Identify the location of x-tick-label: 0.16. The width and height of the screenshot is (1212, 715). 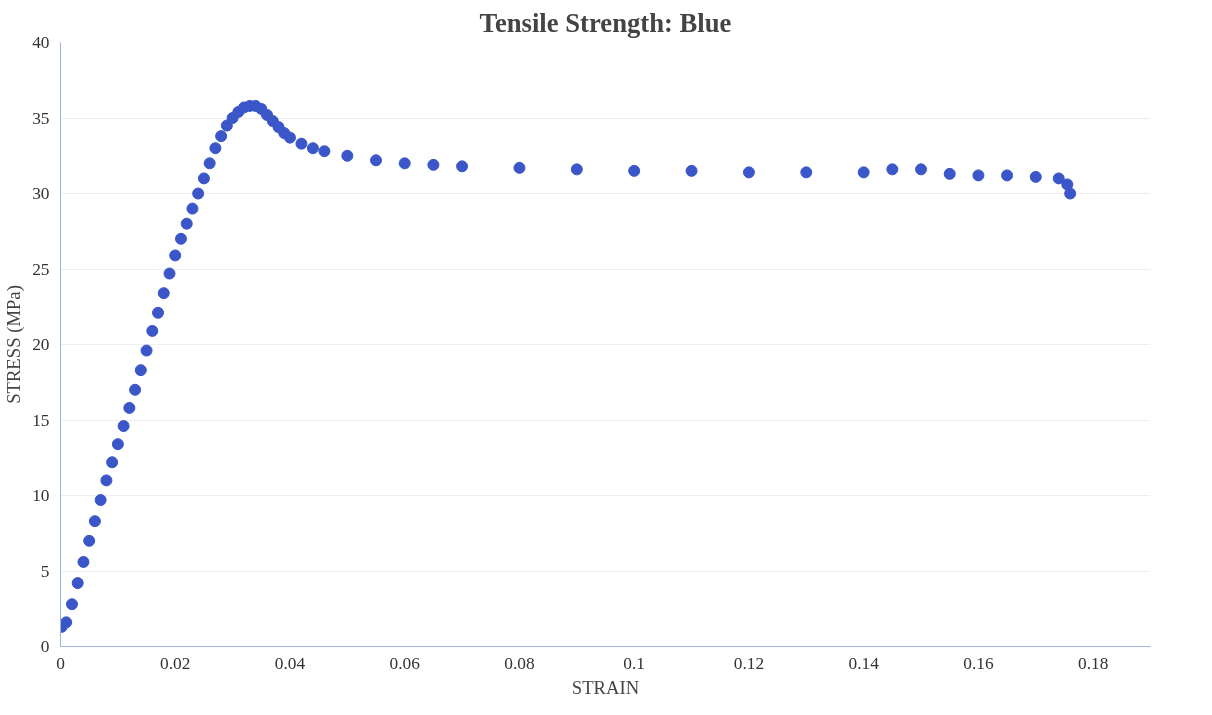
(978, 663).